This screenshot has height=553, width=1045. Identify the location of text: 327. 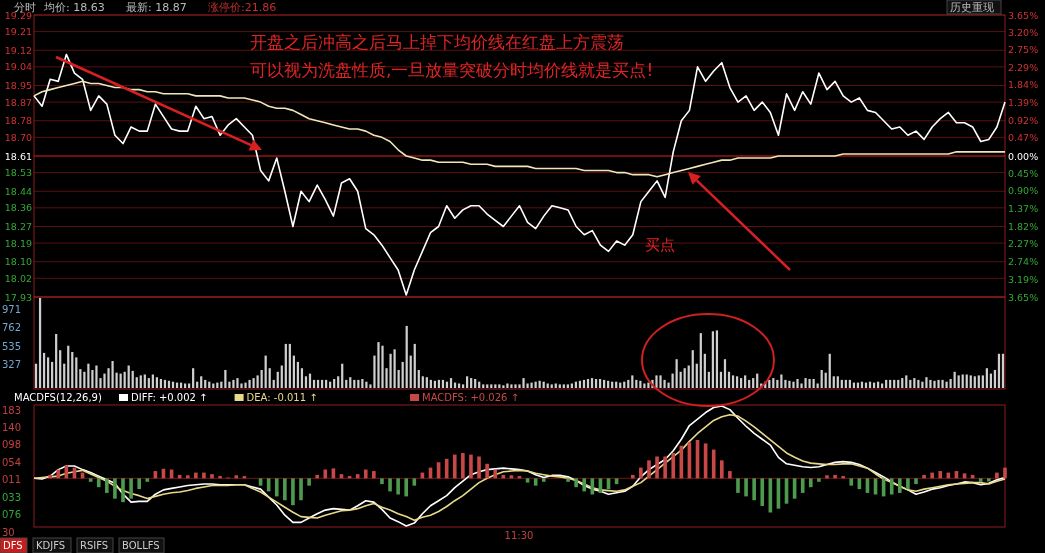
(12, 364).